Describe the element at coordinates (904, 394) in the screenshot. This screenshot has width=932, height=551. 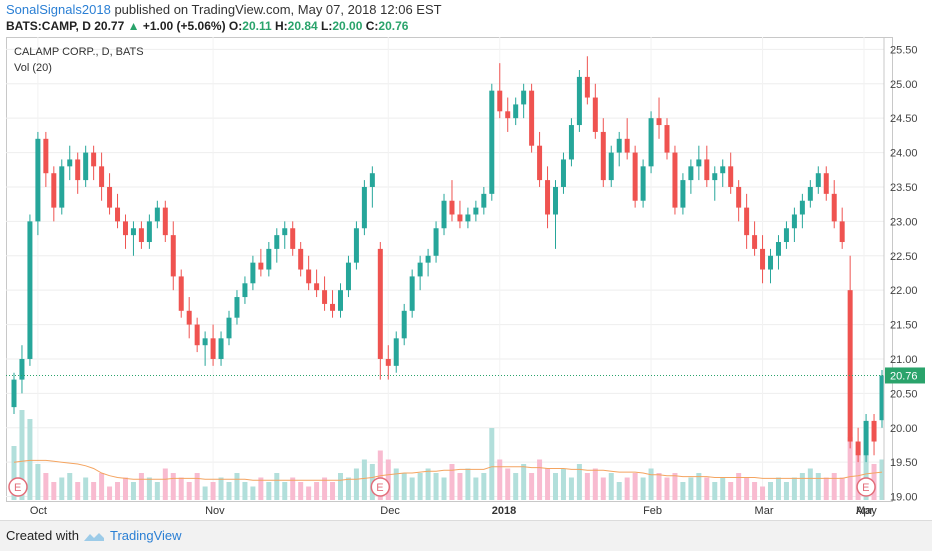
I see `y-tick-label: 20.50` at that location.